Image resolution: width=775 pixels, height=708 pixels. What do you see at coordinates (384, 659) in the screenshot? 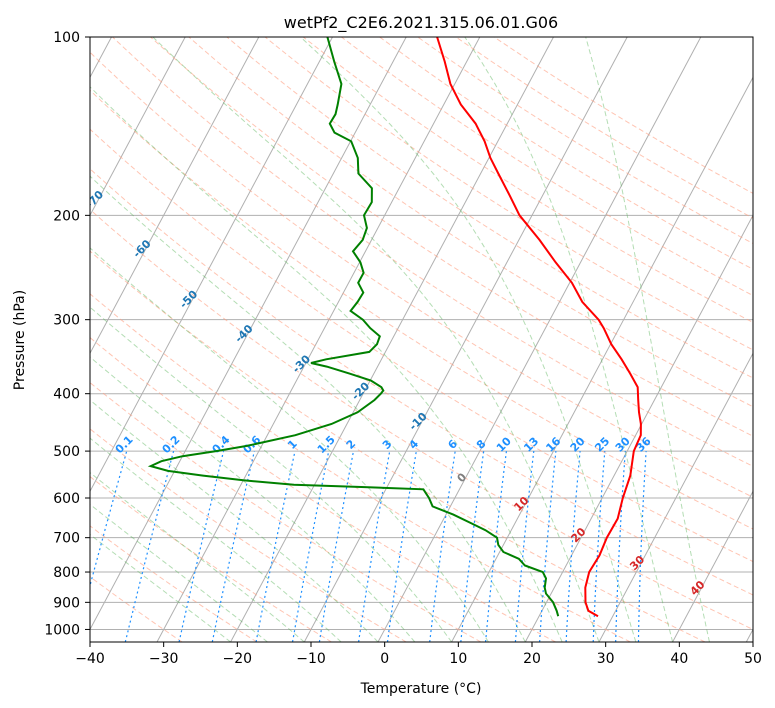
I see `x-tick-label: 0` at bounding box center [384, 659].